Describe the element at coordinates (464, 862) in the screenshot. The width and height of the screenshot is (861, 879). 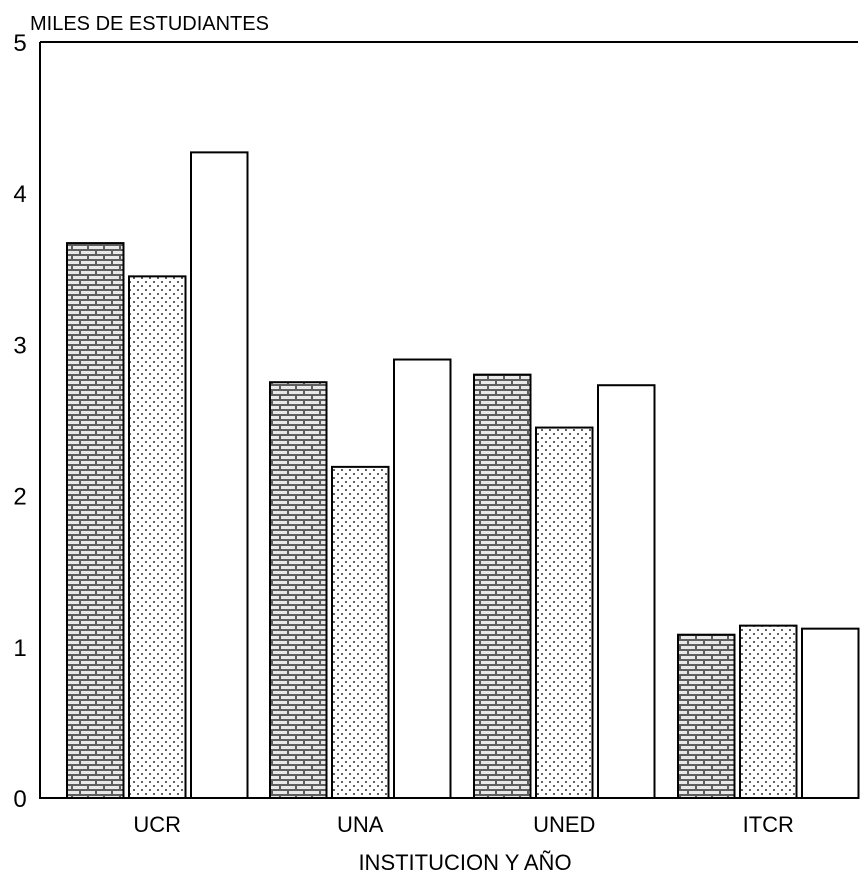
I see `x-axis-label: INSTITUCION Y AÑO` at that location.